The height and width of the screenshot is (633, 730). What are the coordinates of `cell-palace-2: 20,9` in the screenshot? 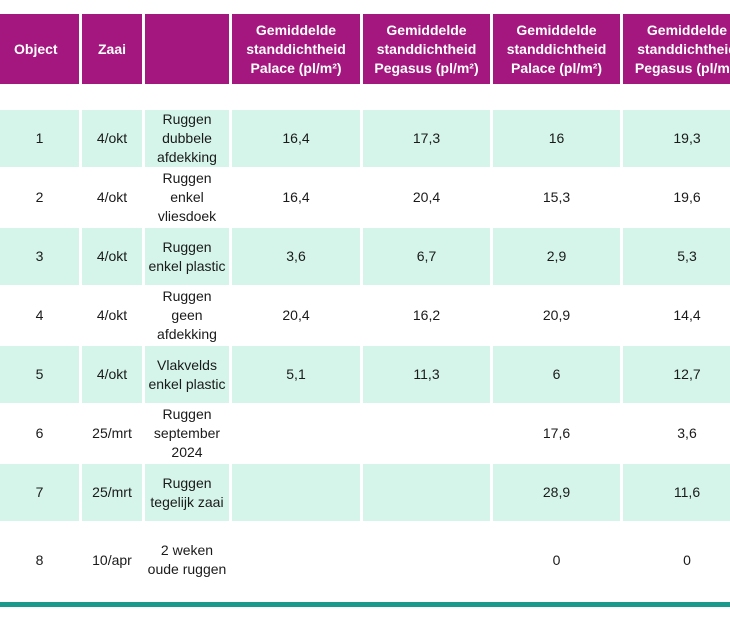 It's located at (556, 316).